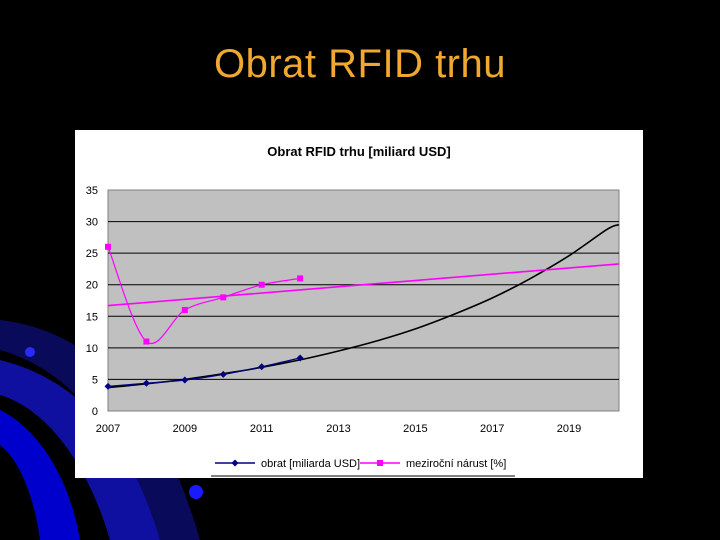 The width and height of the screenshot is (720, 540). I want to click on y-tick-label: 5, so click(95, 380).